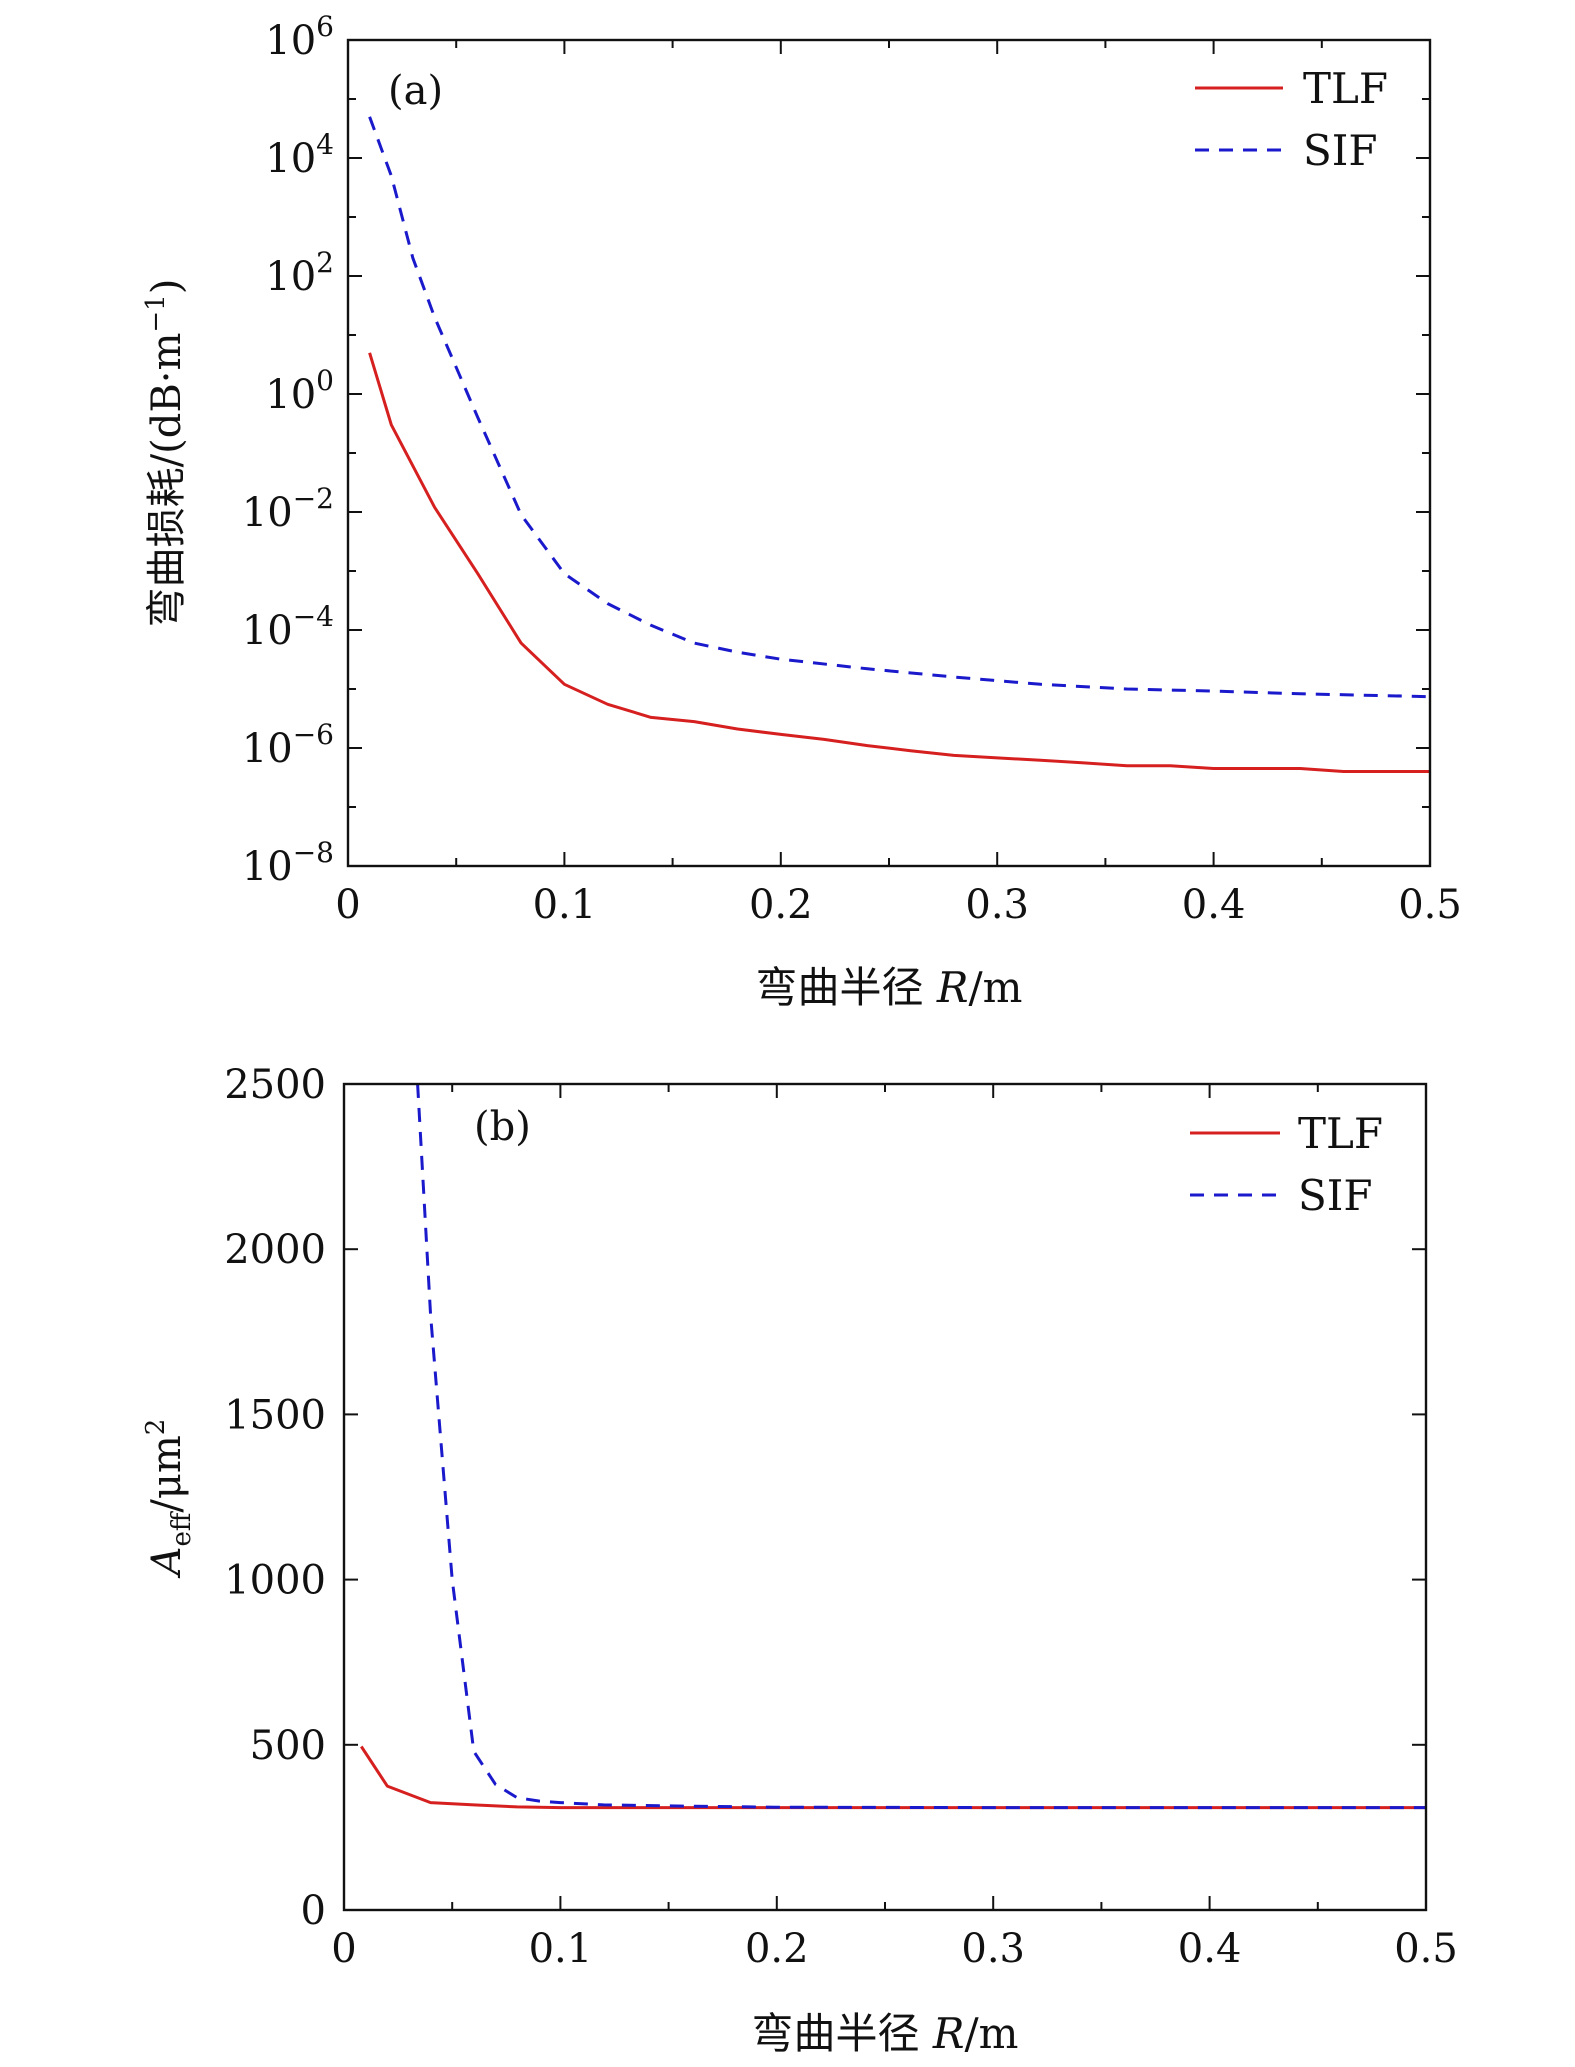  What do you see at coordinates (288, 1746) in the screenshot?
I see `y-tick-label-b: 500` at bounding box center [288, 1746].